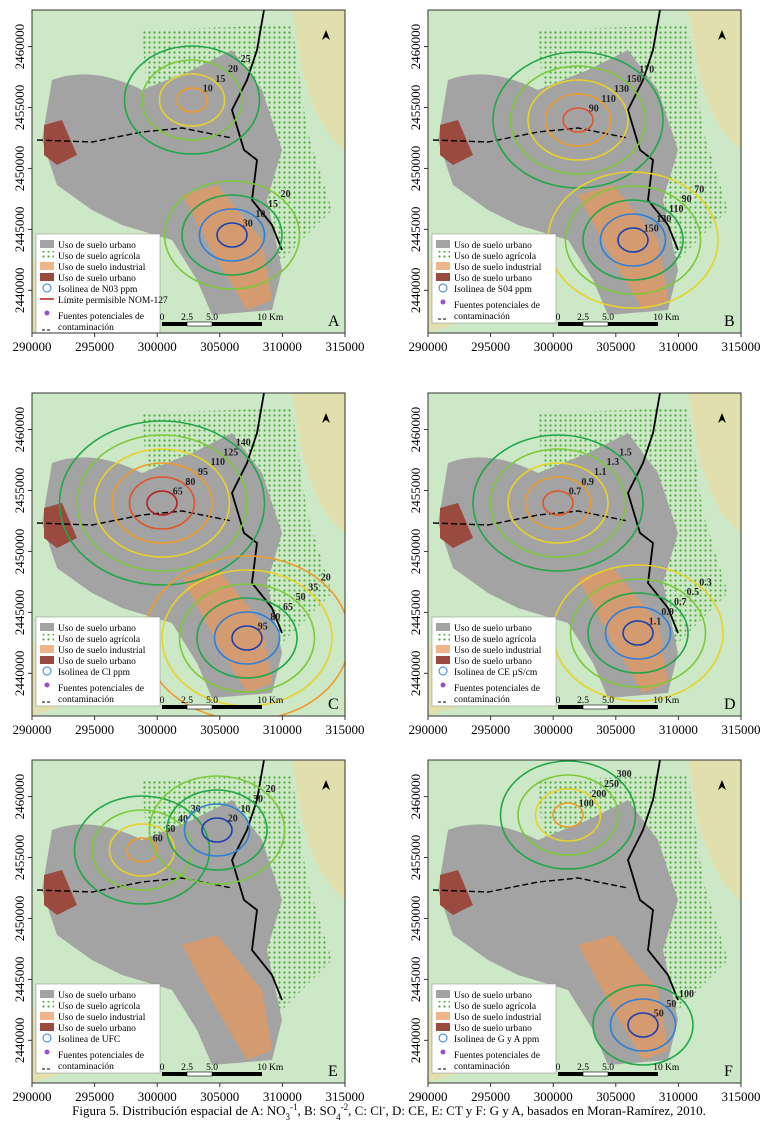 Image resolution: width=778 pixels, height=1136 pixels. I want to click on x-tick-label: 310000, so click(678, 346).